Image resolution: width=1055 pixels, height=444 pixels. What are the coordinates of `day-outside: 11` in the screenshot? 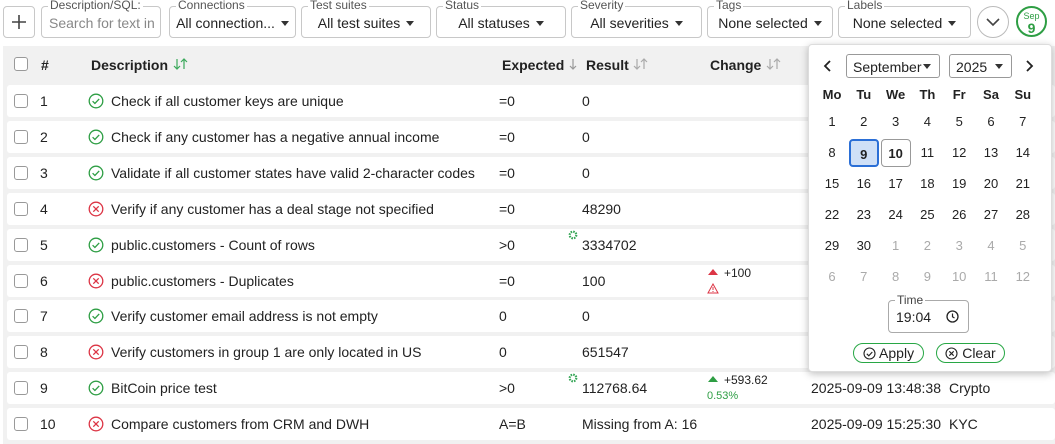 It's located at (991, 276).